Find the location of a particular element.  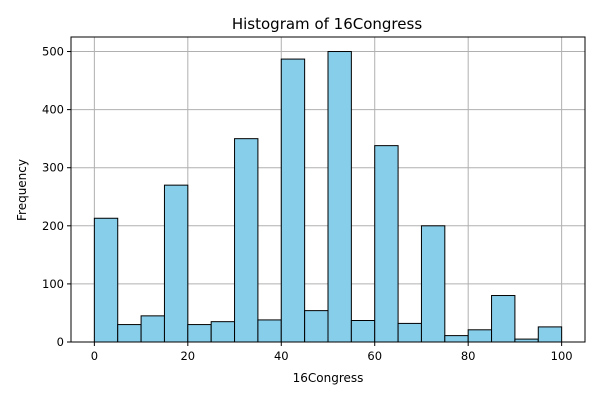

y-tick-label: 200 is located at coordinates (53, 226).